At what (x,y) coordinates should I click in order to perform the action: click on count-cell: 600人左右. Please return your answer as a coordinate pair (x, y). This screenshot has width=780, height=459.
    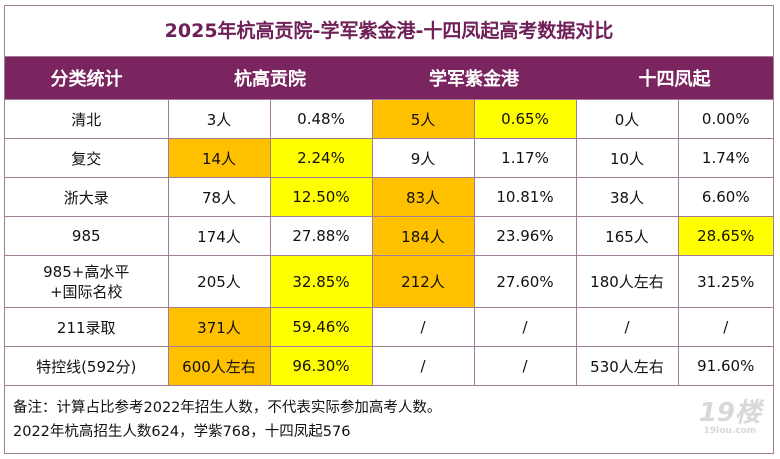
    Looking at the image, I should click on (219, 366).